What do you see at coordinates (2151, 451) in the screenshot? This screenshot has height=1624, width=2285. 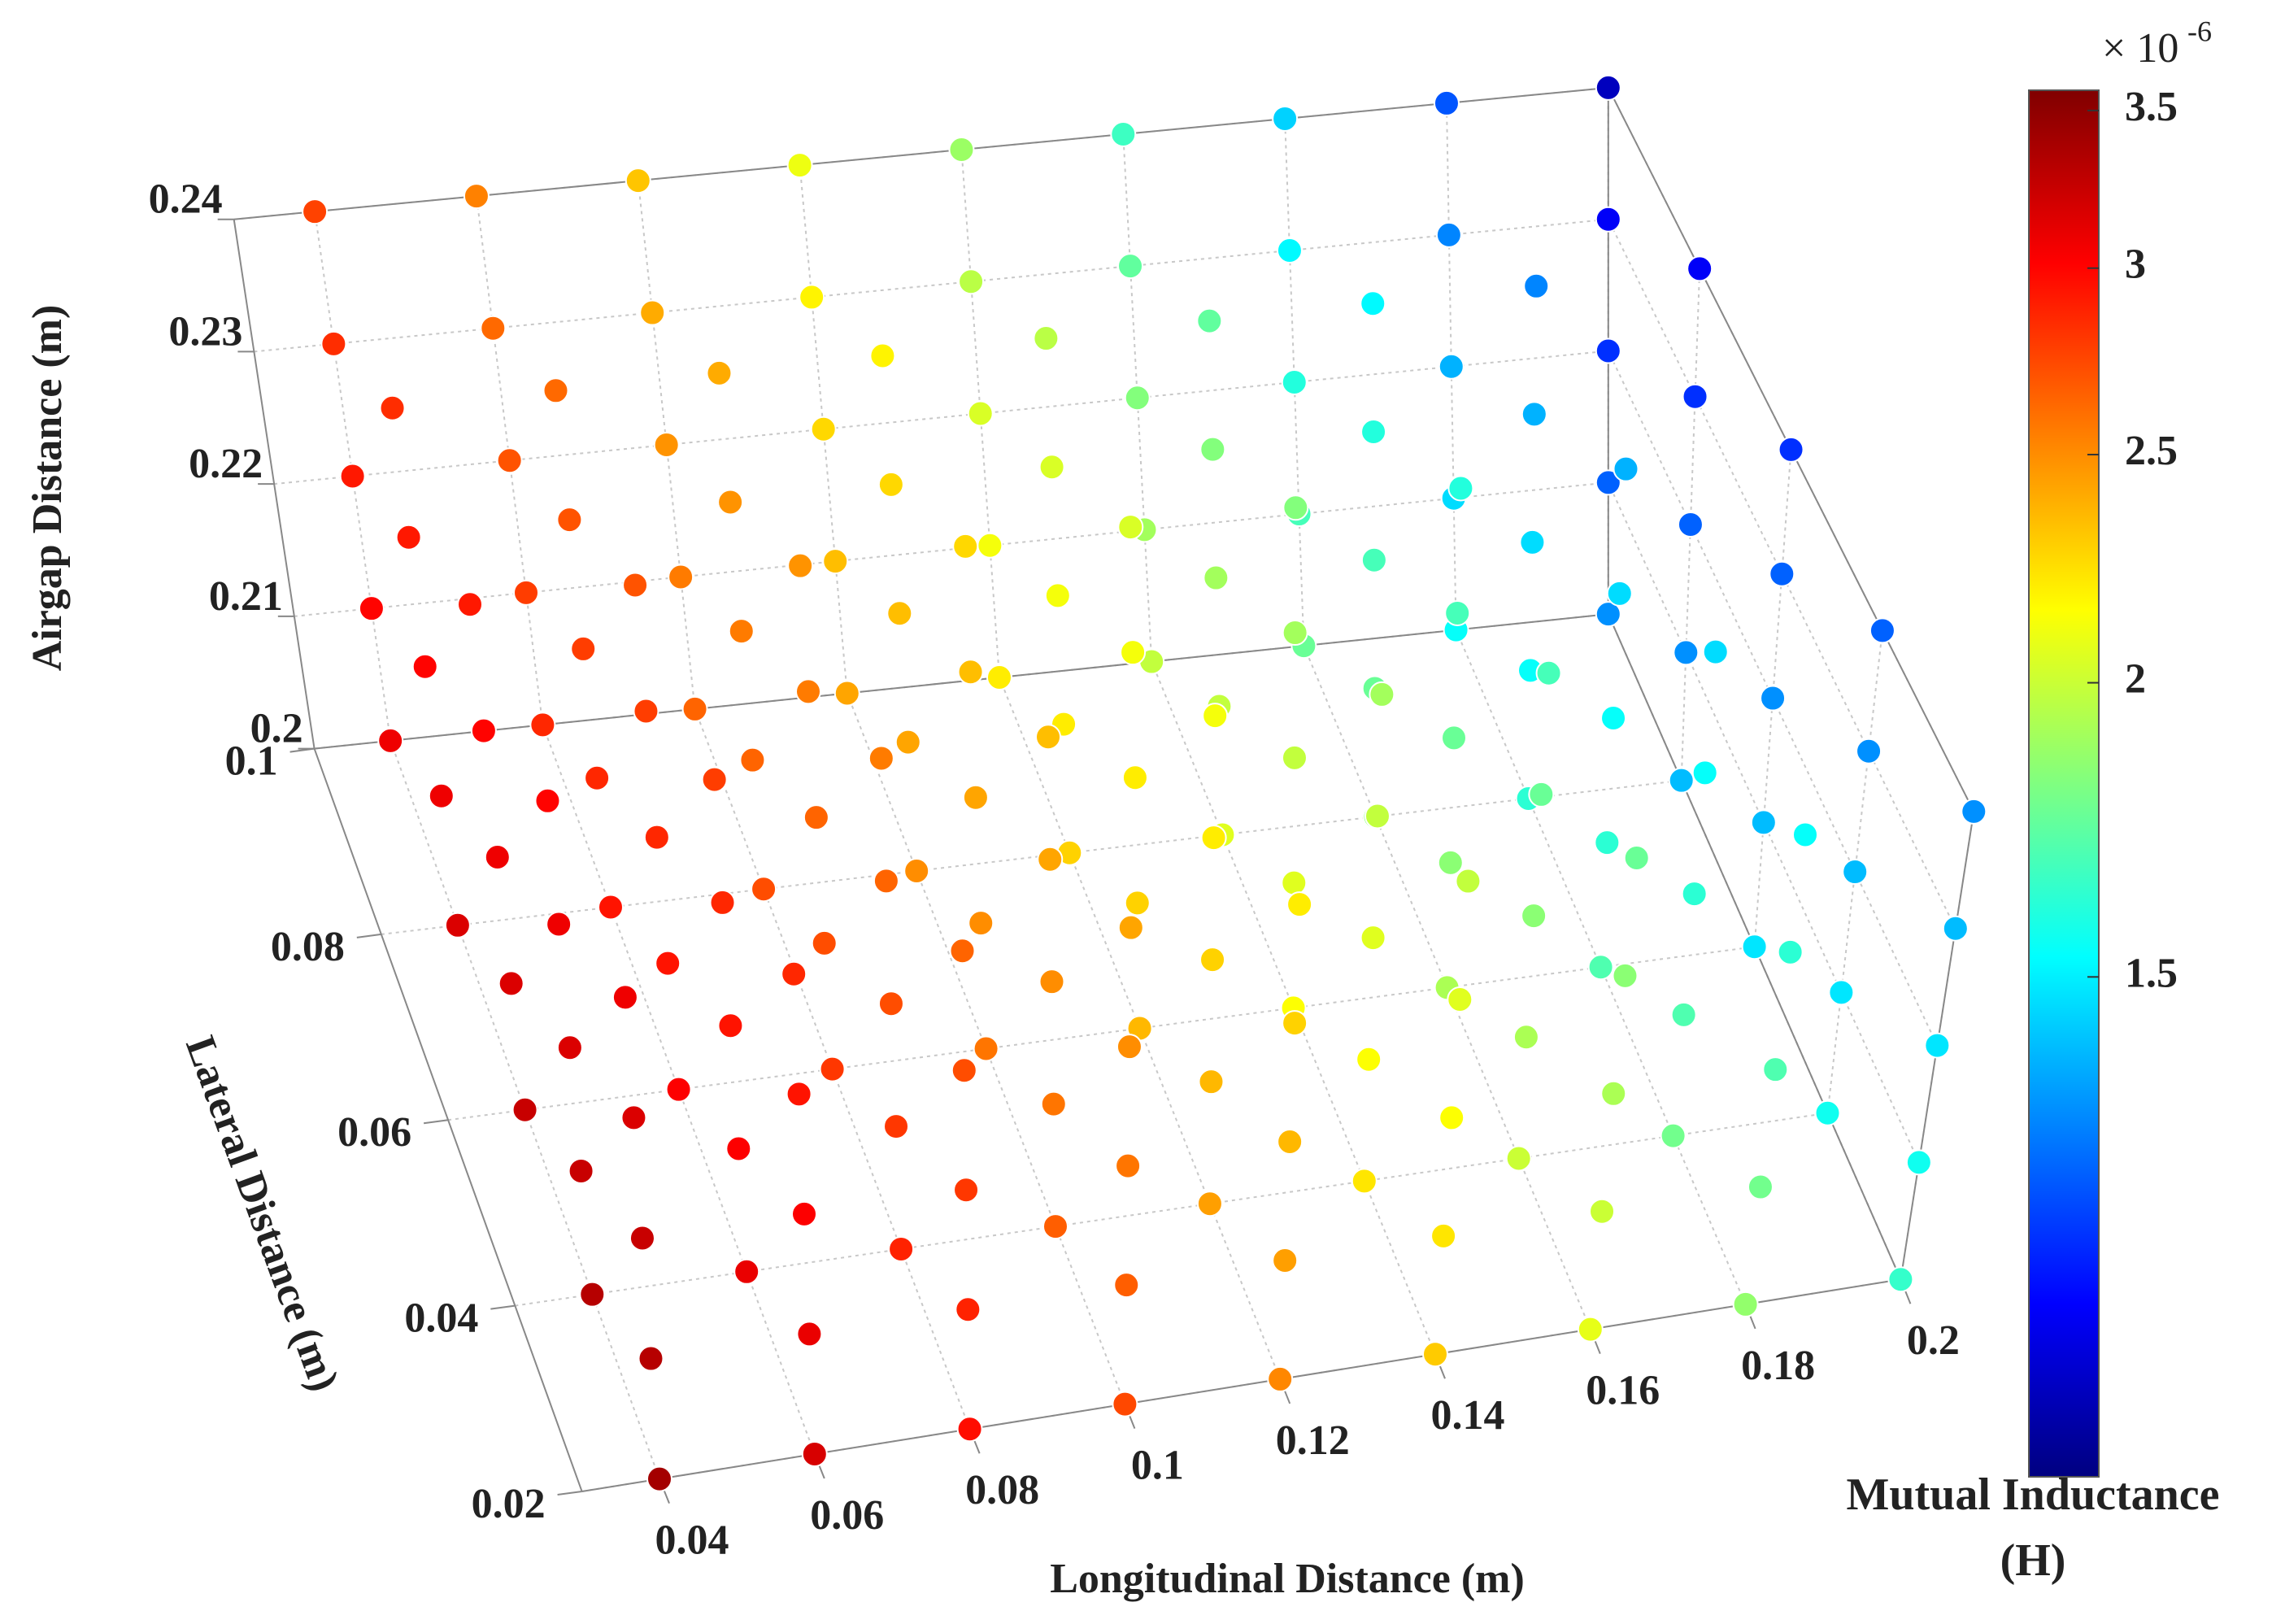 I see `colorbar-tick-label: 2.5` at bounding box center [2151, 451].